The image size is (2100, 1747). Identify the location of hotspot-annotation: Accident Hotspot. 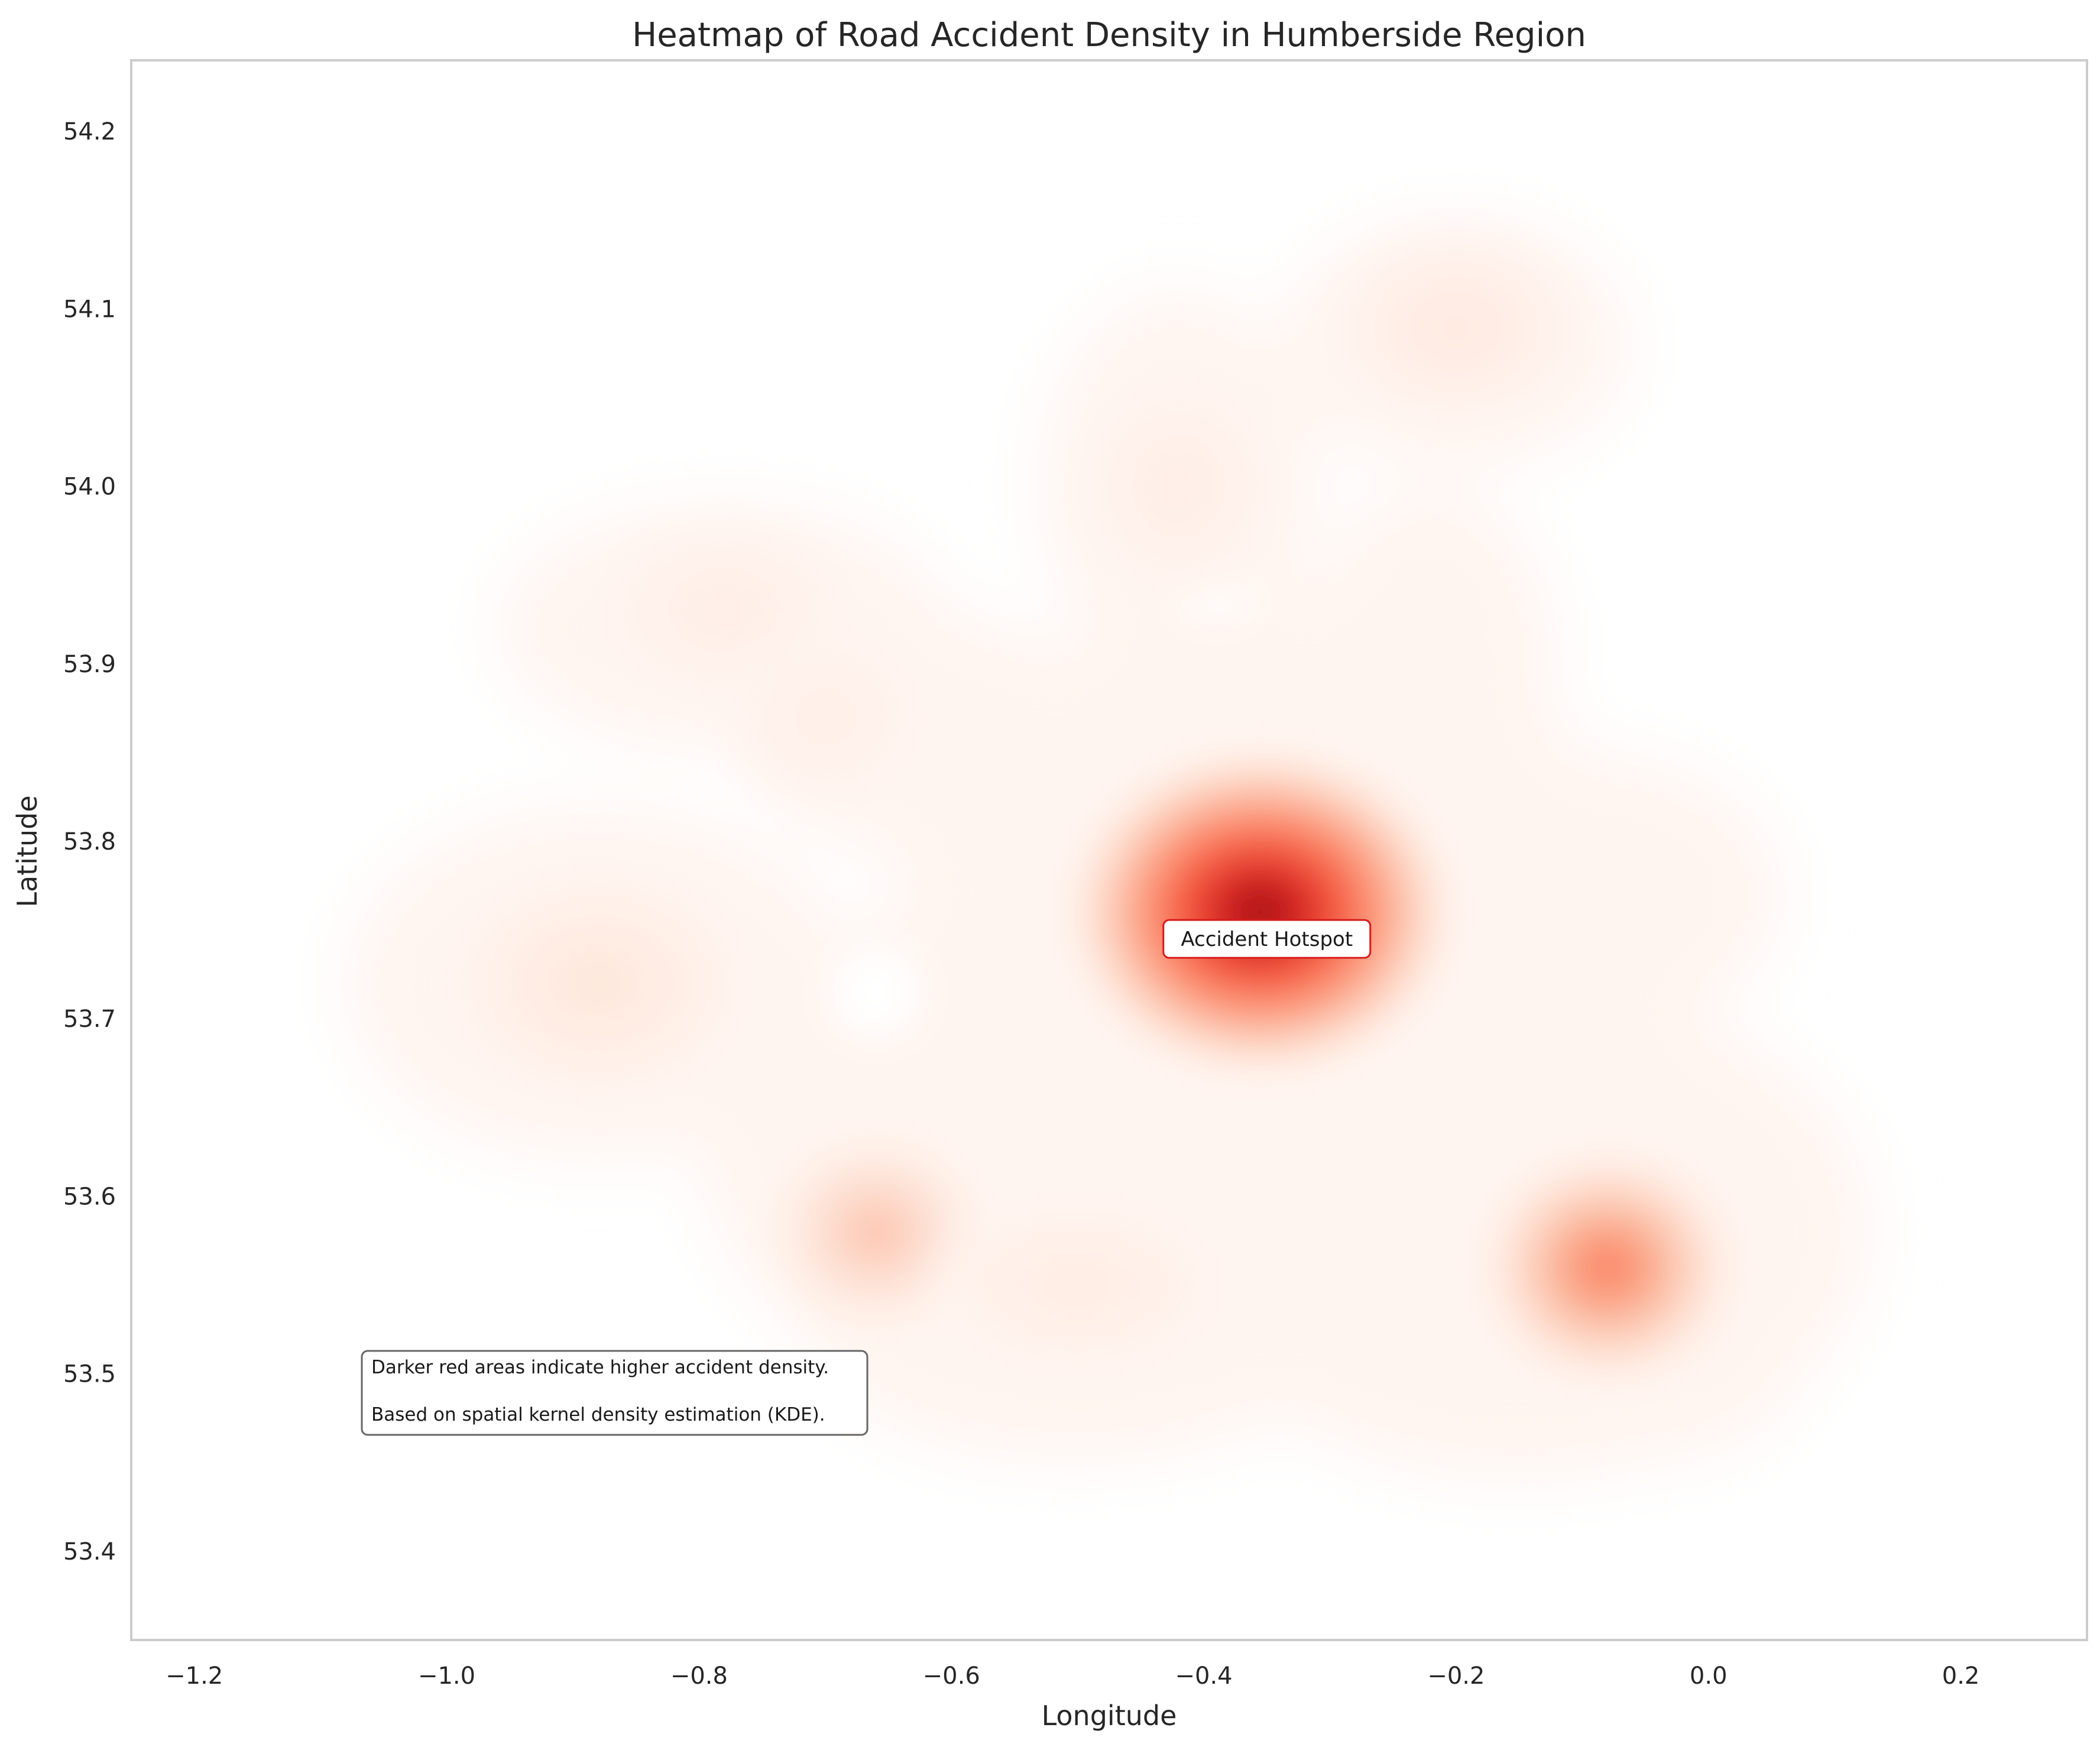
(1267, 939).